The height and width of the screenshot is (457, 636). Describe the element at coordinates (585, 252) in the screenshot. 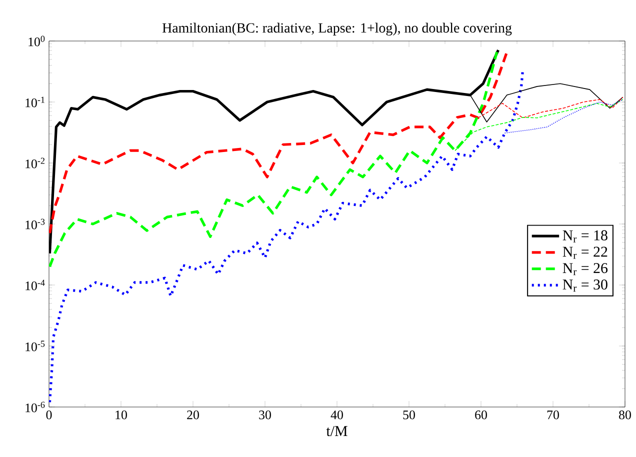

I see `legend-label: N$_{r}$ = 22` at that location.